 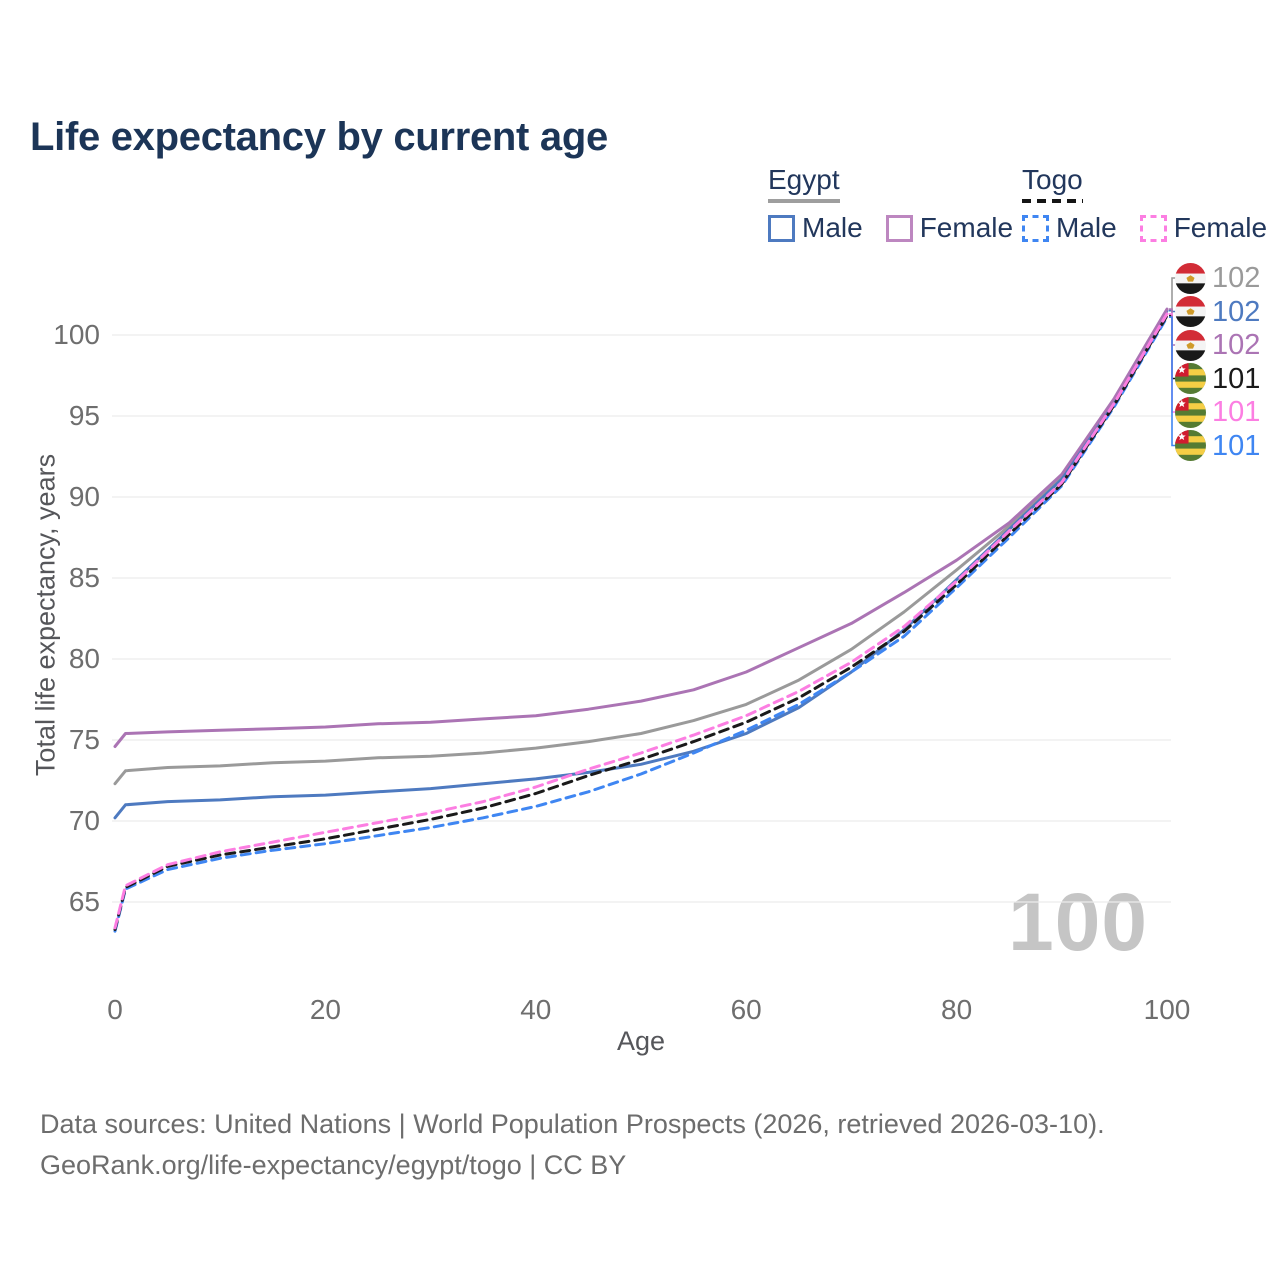 I want to click on leader-line-togo-male, so click(x=1173, y=381).